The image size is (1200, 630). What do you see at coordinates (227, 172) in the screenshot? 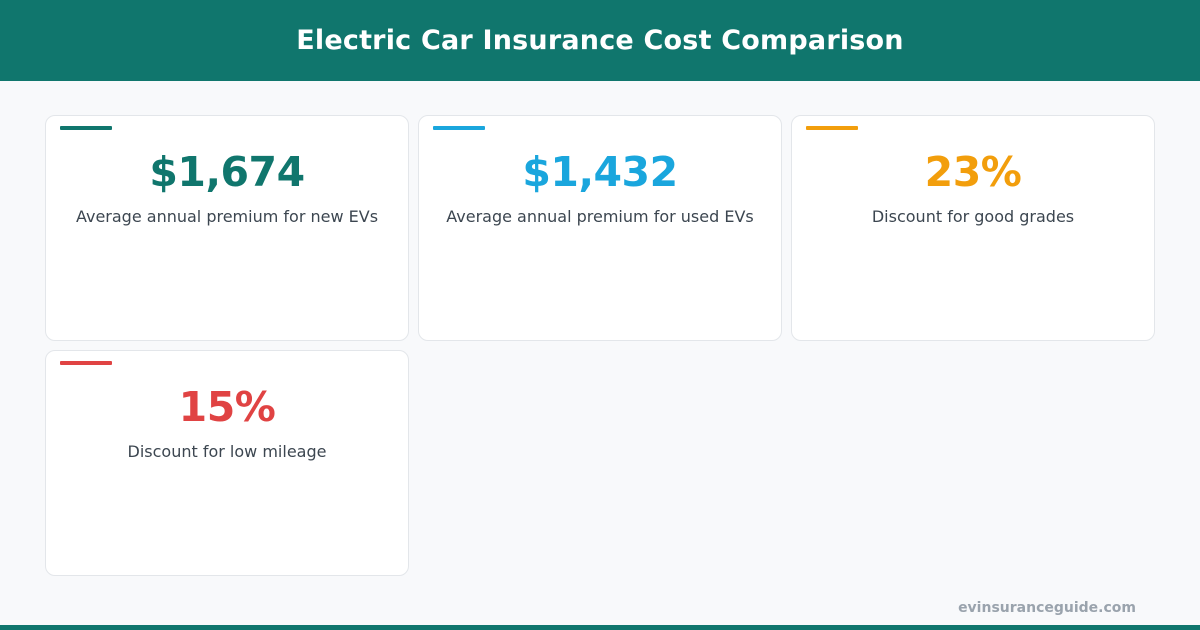
I see `stat-value: $1,674` at bounding box center [227, 172].